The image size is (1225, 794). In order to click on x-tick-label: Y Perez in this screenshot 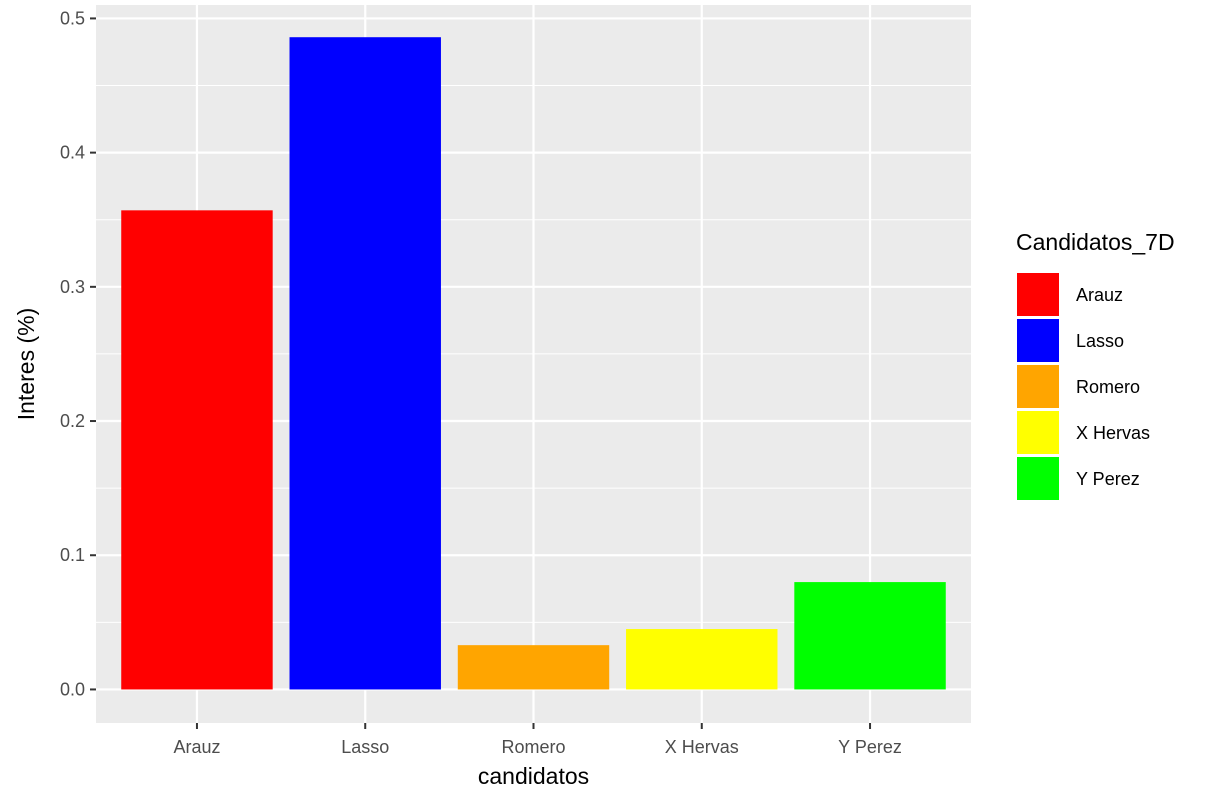, I will do `click(870, 747)`.